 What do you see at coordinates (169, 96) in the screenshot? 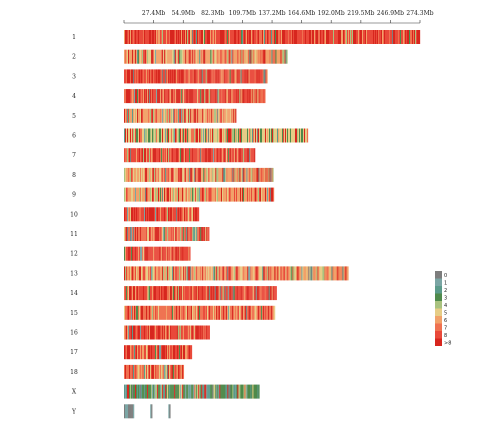
I see `chromosome-row-4: 4` at bounding box center [169, 96].